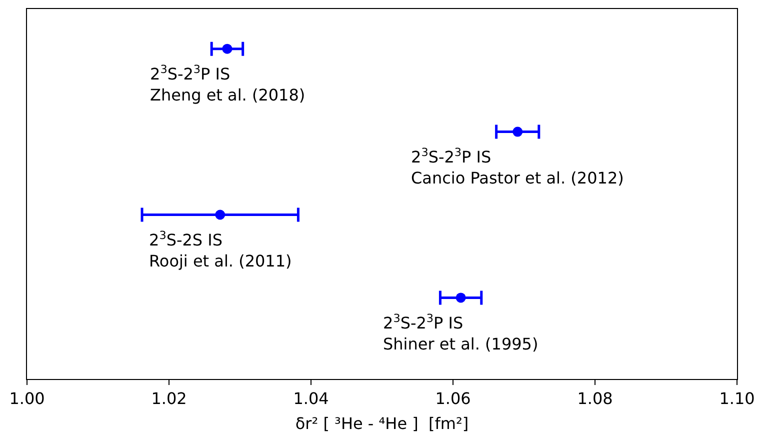  Describe the element at coordinates (595, 398) in the screenshot. I see `x-tick-label: 1.08` at that location.